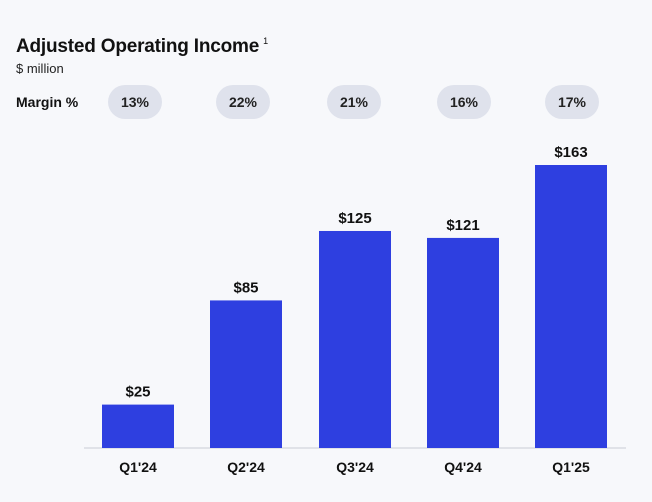  What do you see at coordinates (40, 68) in the screenshot?
I see `chart-subtitle: $ million` at bounding box center [40, 68].